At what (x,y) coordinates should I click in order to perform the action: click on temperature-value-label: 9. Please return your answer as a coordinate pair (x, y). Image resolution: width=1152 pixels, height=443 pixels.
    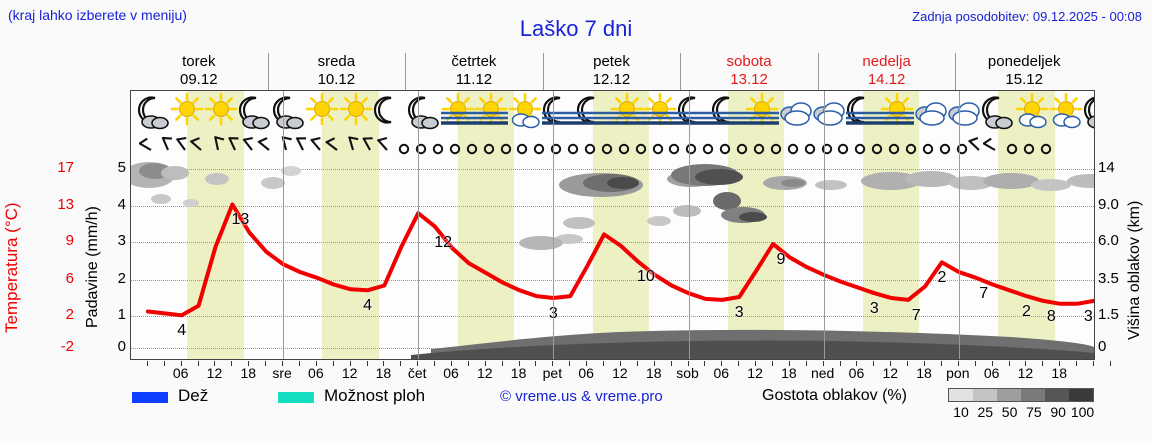
    Looking at the image, I should click on (781, 259).